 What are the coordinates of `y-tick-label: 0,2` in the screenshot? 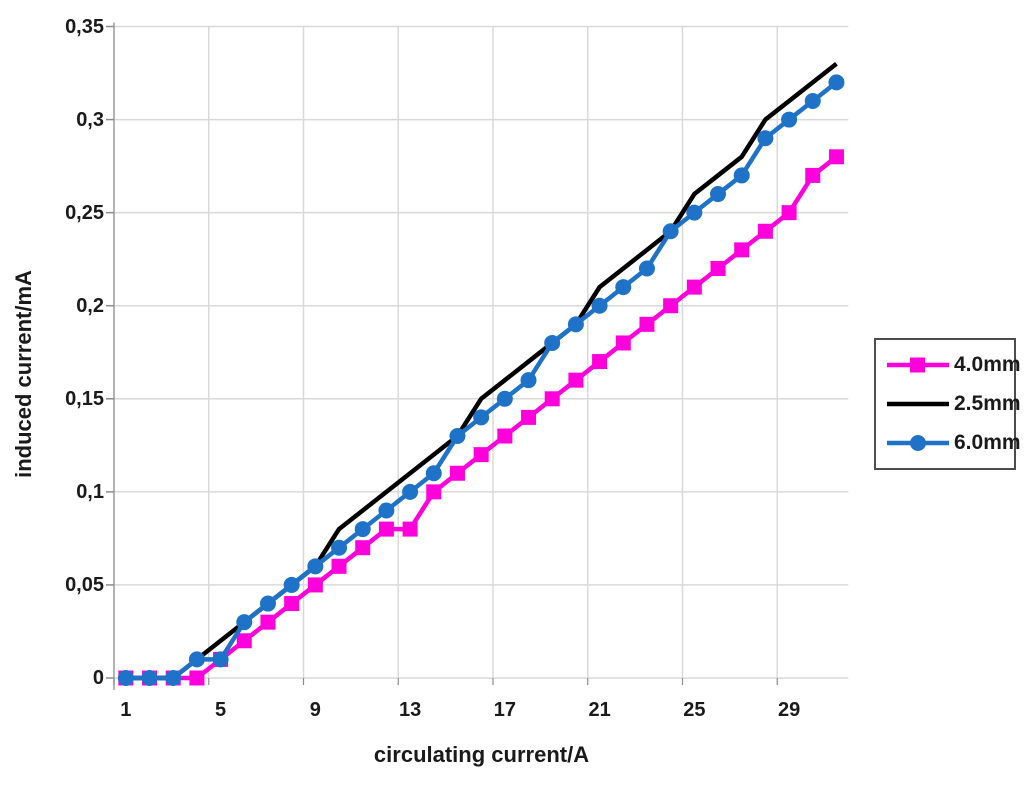 It's located at (90, 305).